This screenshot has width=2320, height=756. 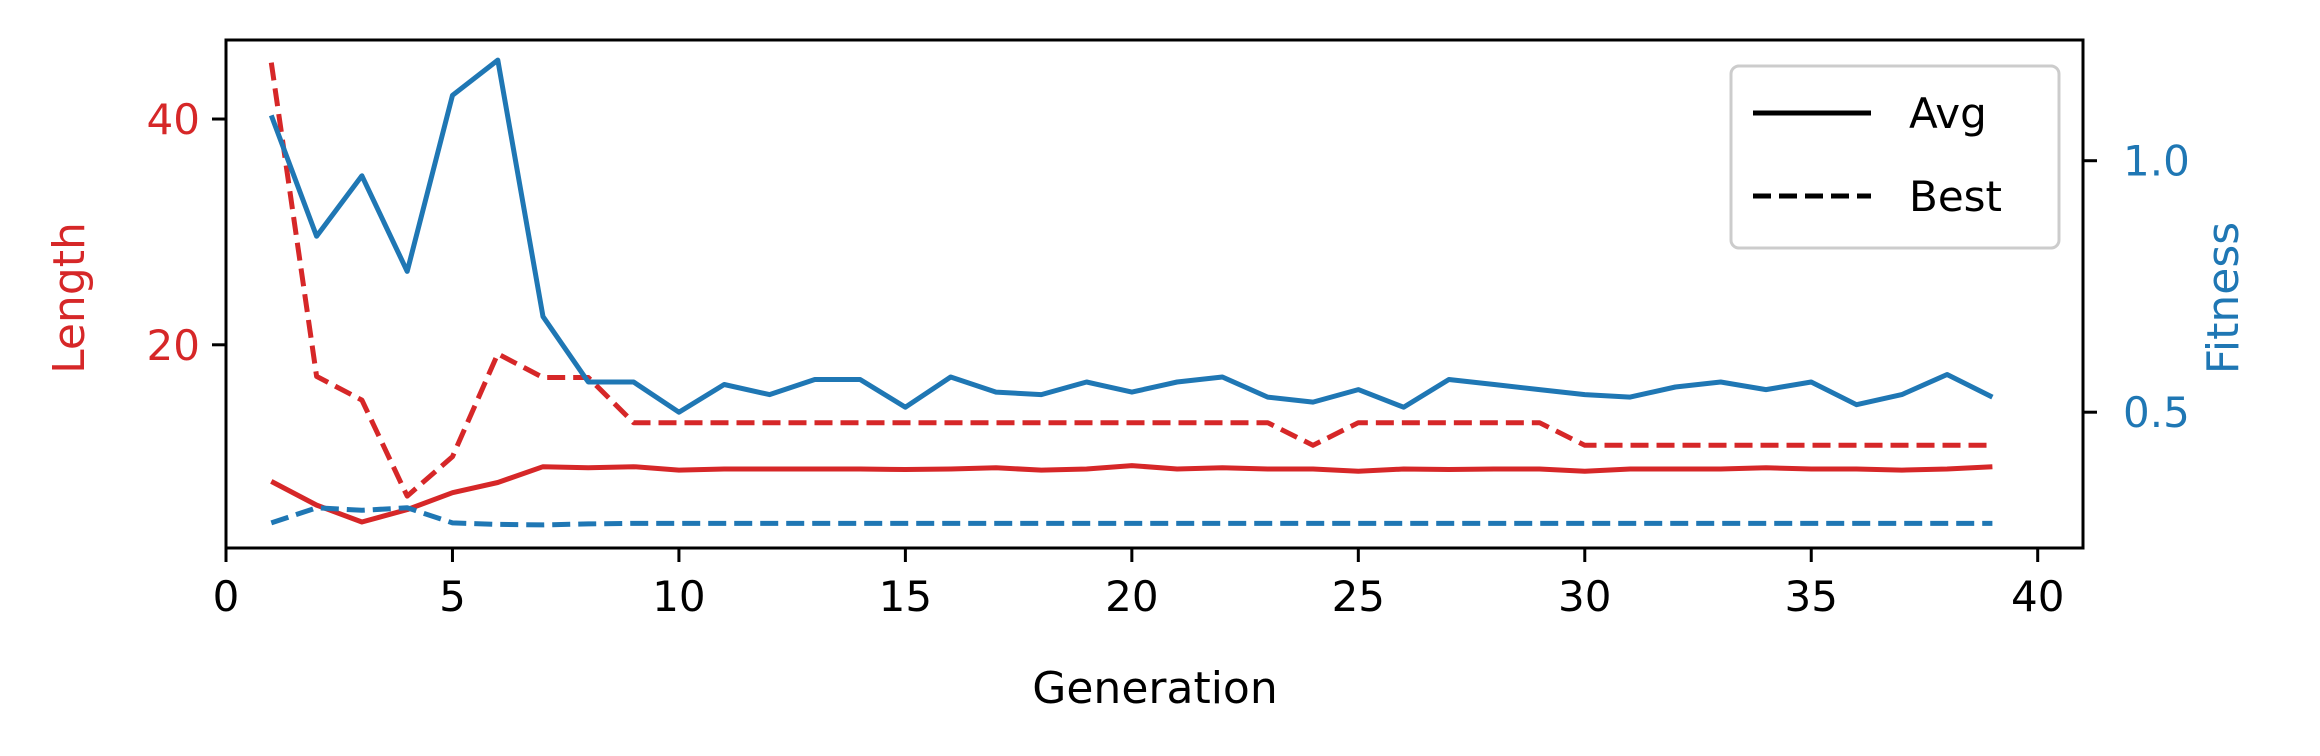 I want to click on legend: Avg Best, so click(x=1895, y=157).